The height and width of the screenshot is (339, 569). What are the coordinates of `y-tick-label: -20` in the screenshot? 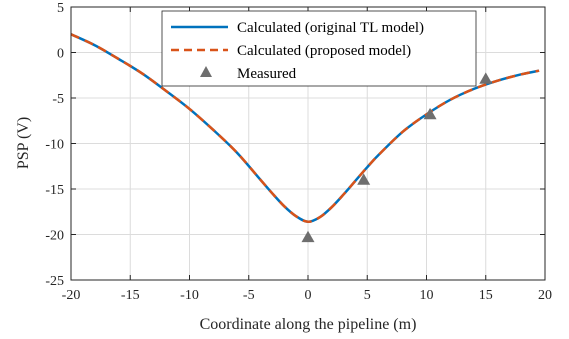 It's located at (54, 236).